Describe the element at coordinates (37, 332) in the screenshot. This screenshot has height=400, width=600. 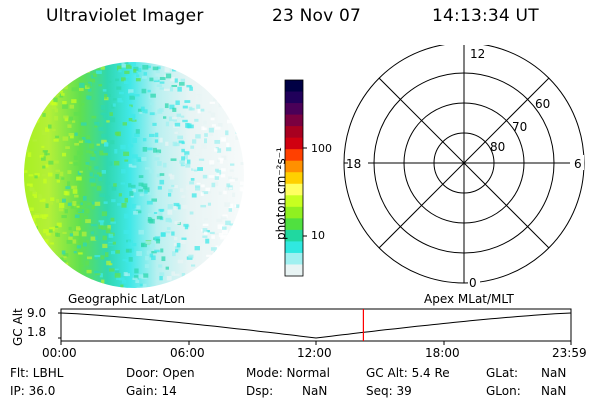
I see `gc-alt-tick-min: 1.8` at that location.